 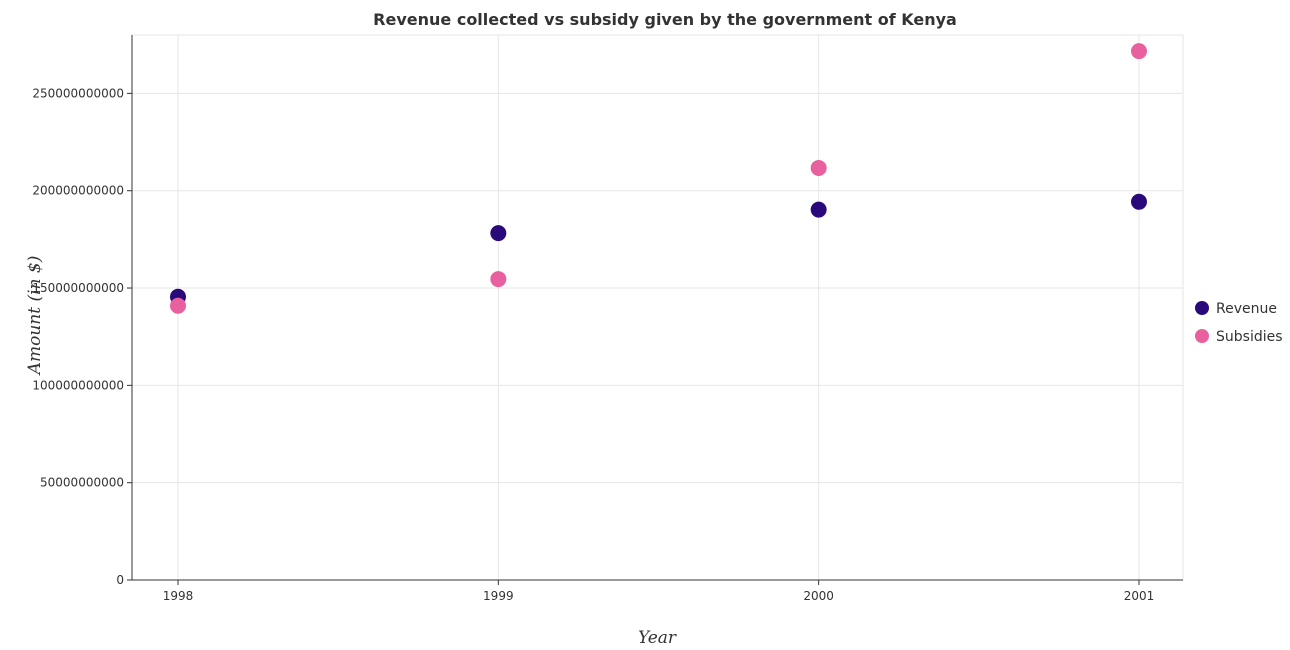 I want to click on y-tick-label: 50000000000, so click(x=82, y=483).